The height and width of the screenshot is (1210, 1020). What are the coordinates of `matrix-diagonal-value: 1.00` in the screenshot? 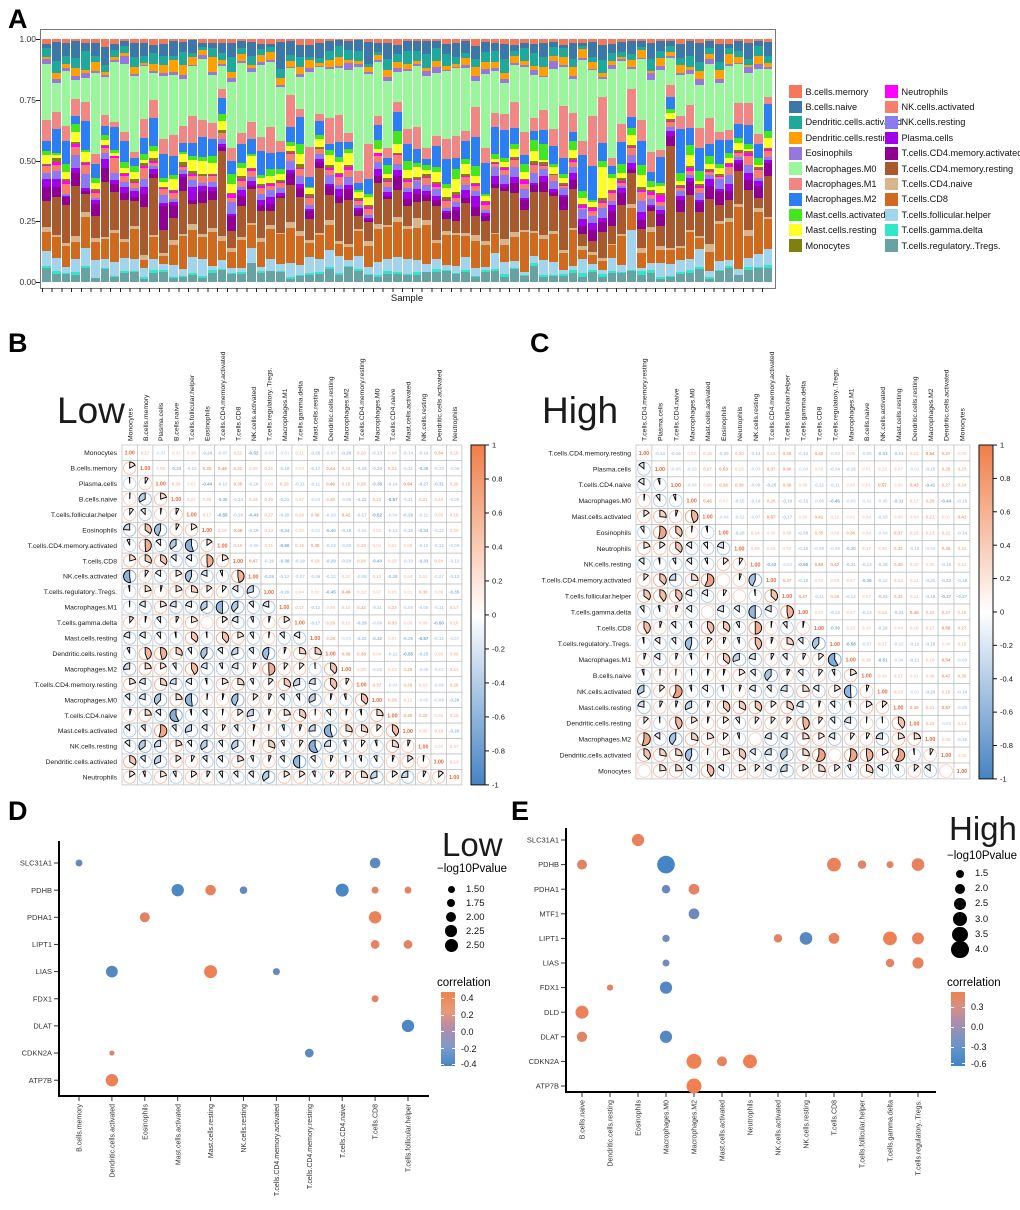 It's located at (439, 763).